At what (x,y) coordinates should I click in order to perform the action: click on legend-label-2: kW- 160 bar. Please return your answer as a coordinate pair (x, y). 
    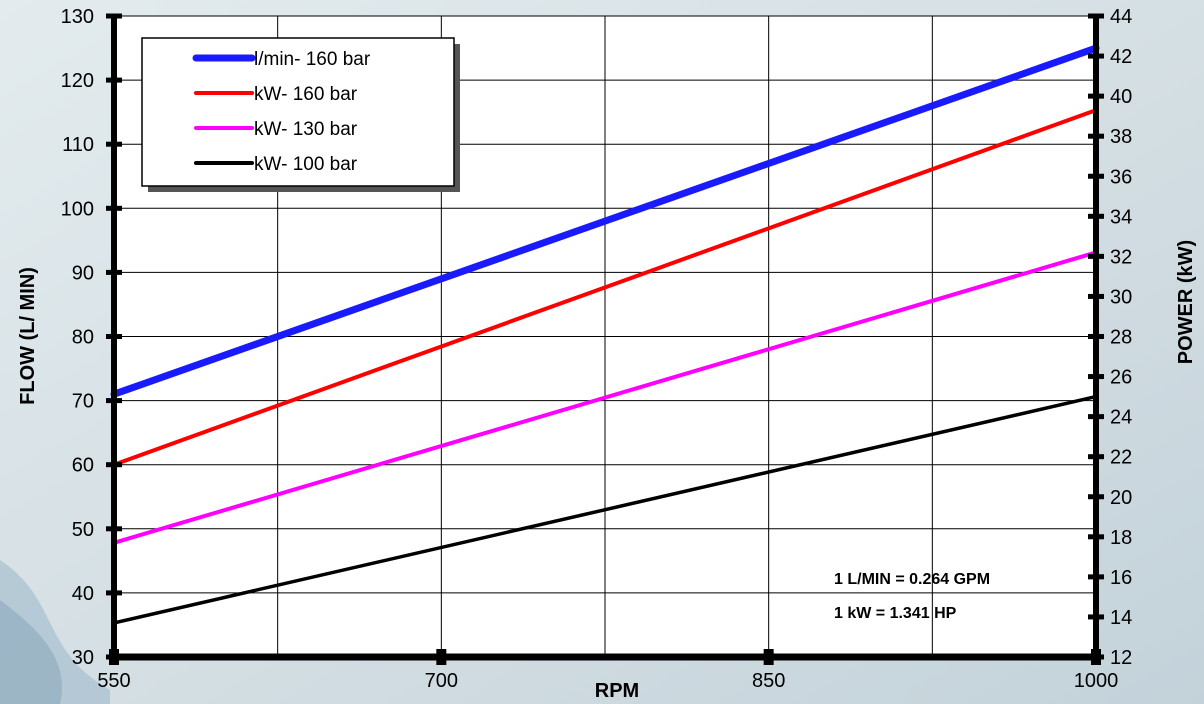
    Looking at the image, I should click on (306, 94).